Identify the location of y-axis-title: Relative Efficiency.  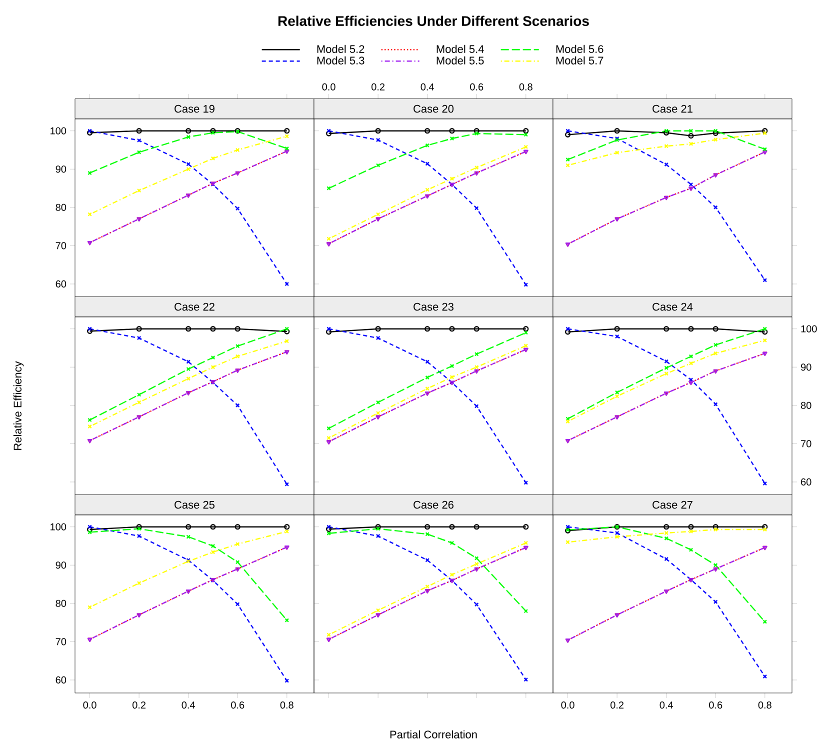
(18, 405).